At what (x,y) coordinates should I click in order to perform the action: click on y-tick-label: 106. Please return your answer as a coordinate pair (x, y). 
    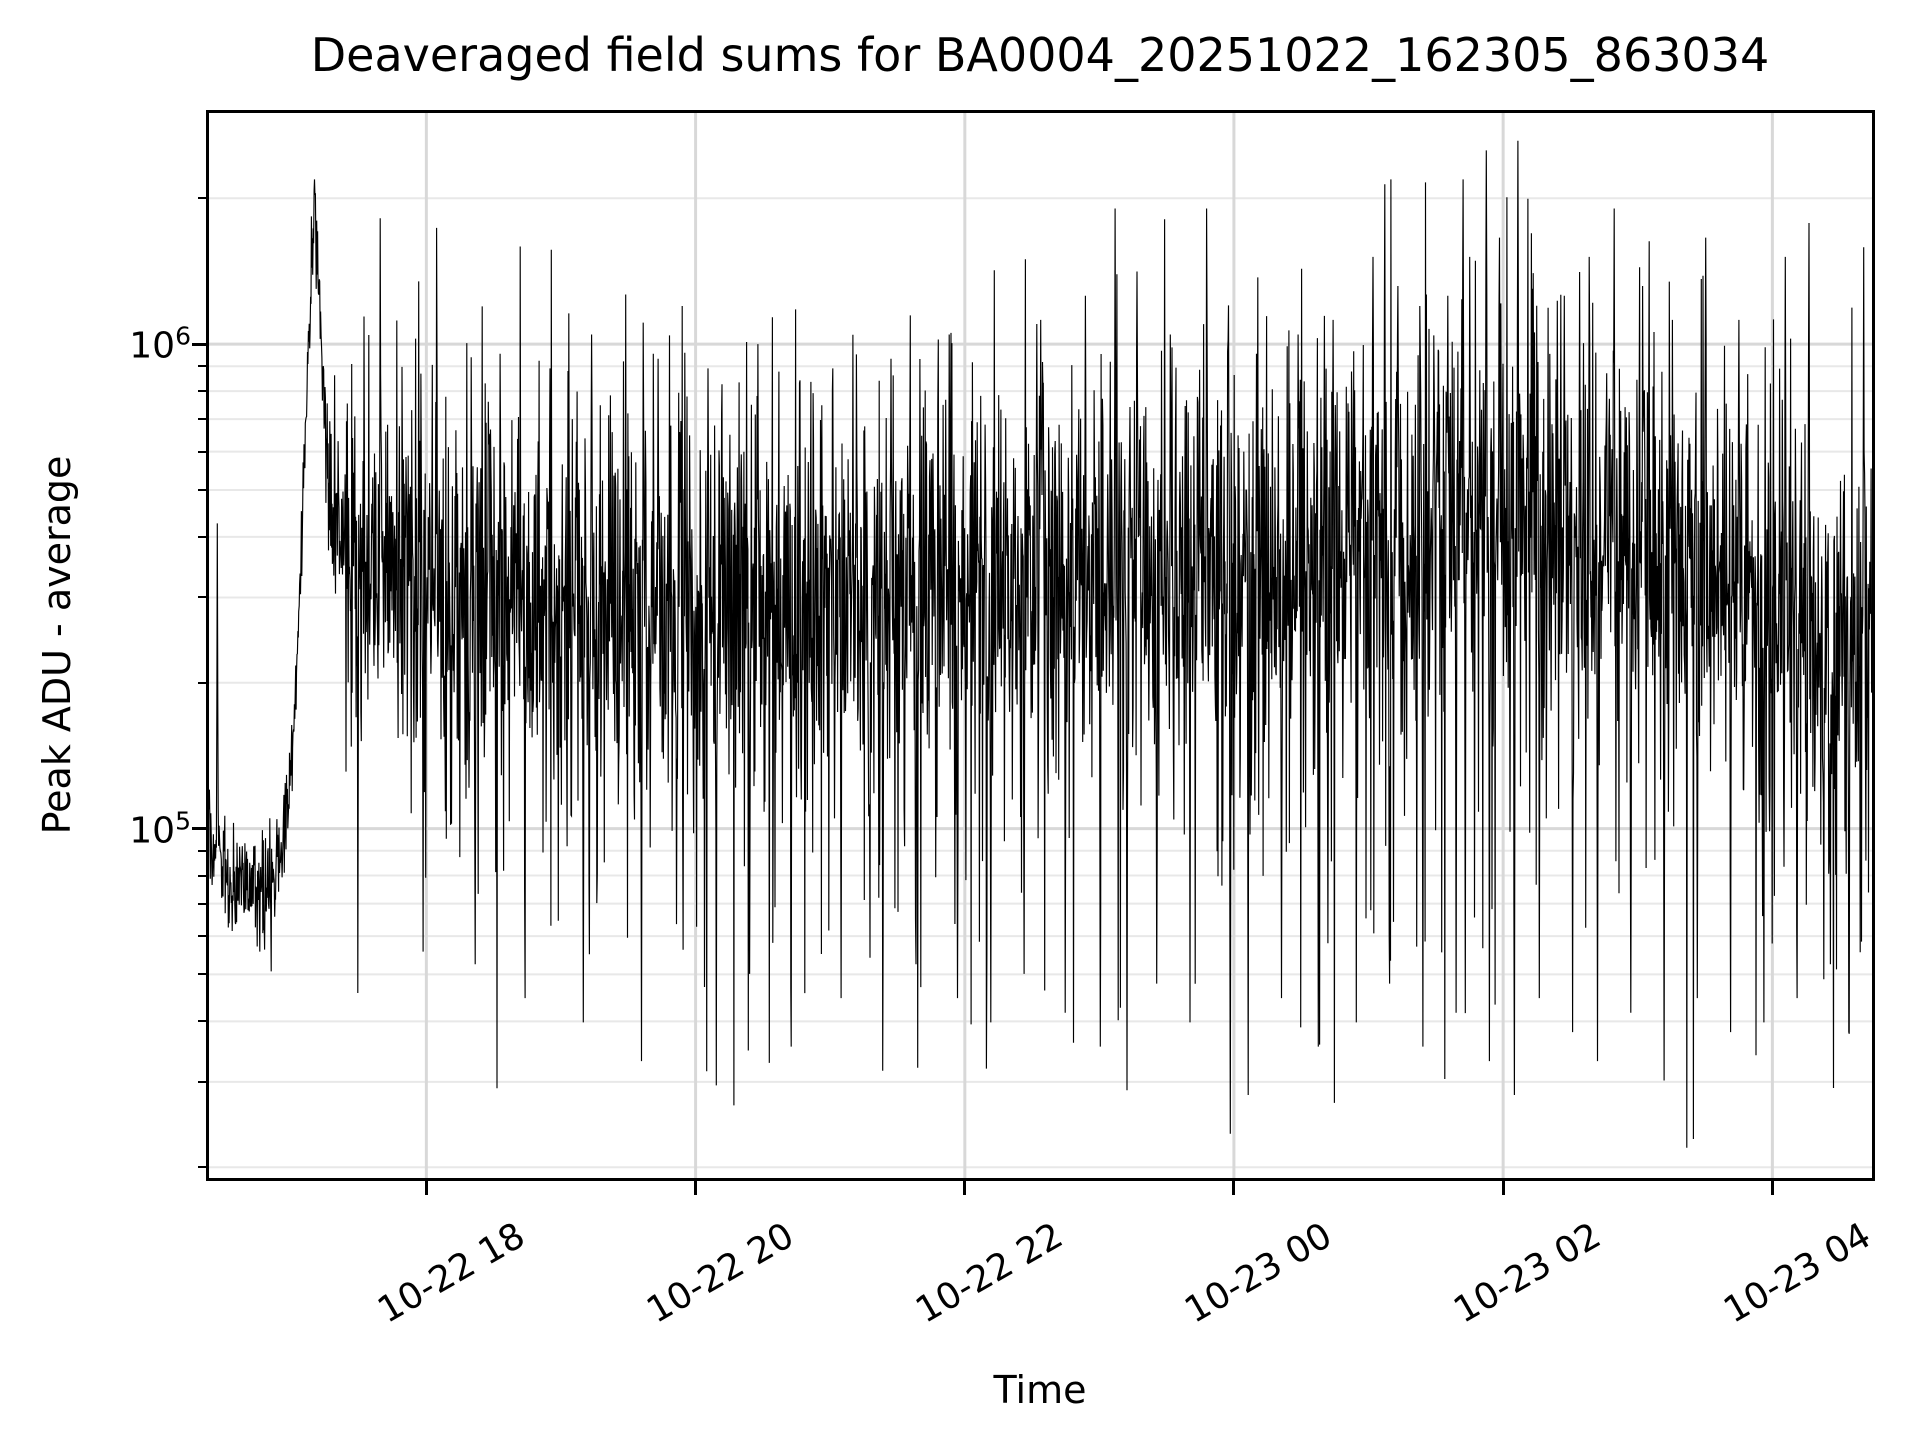
    Looking at the image, I should click on (160, 344).